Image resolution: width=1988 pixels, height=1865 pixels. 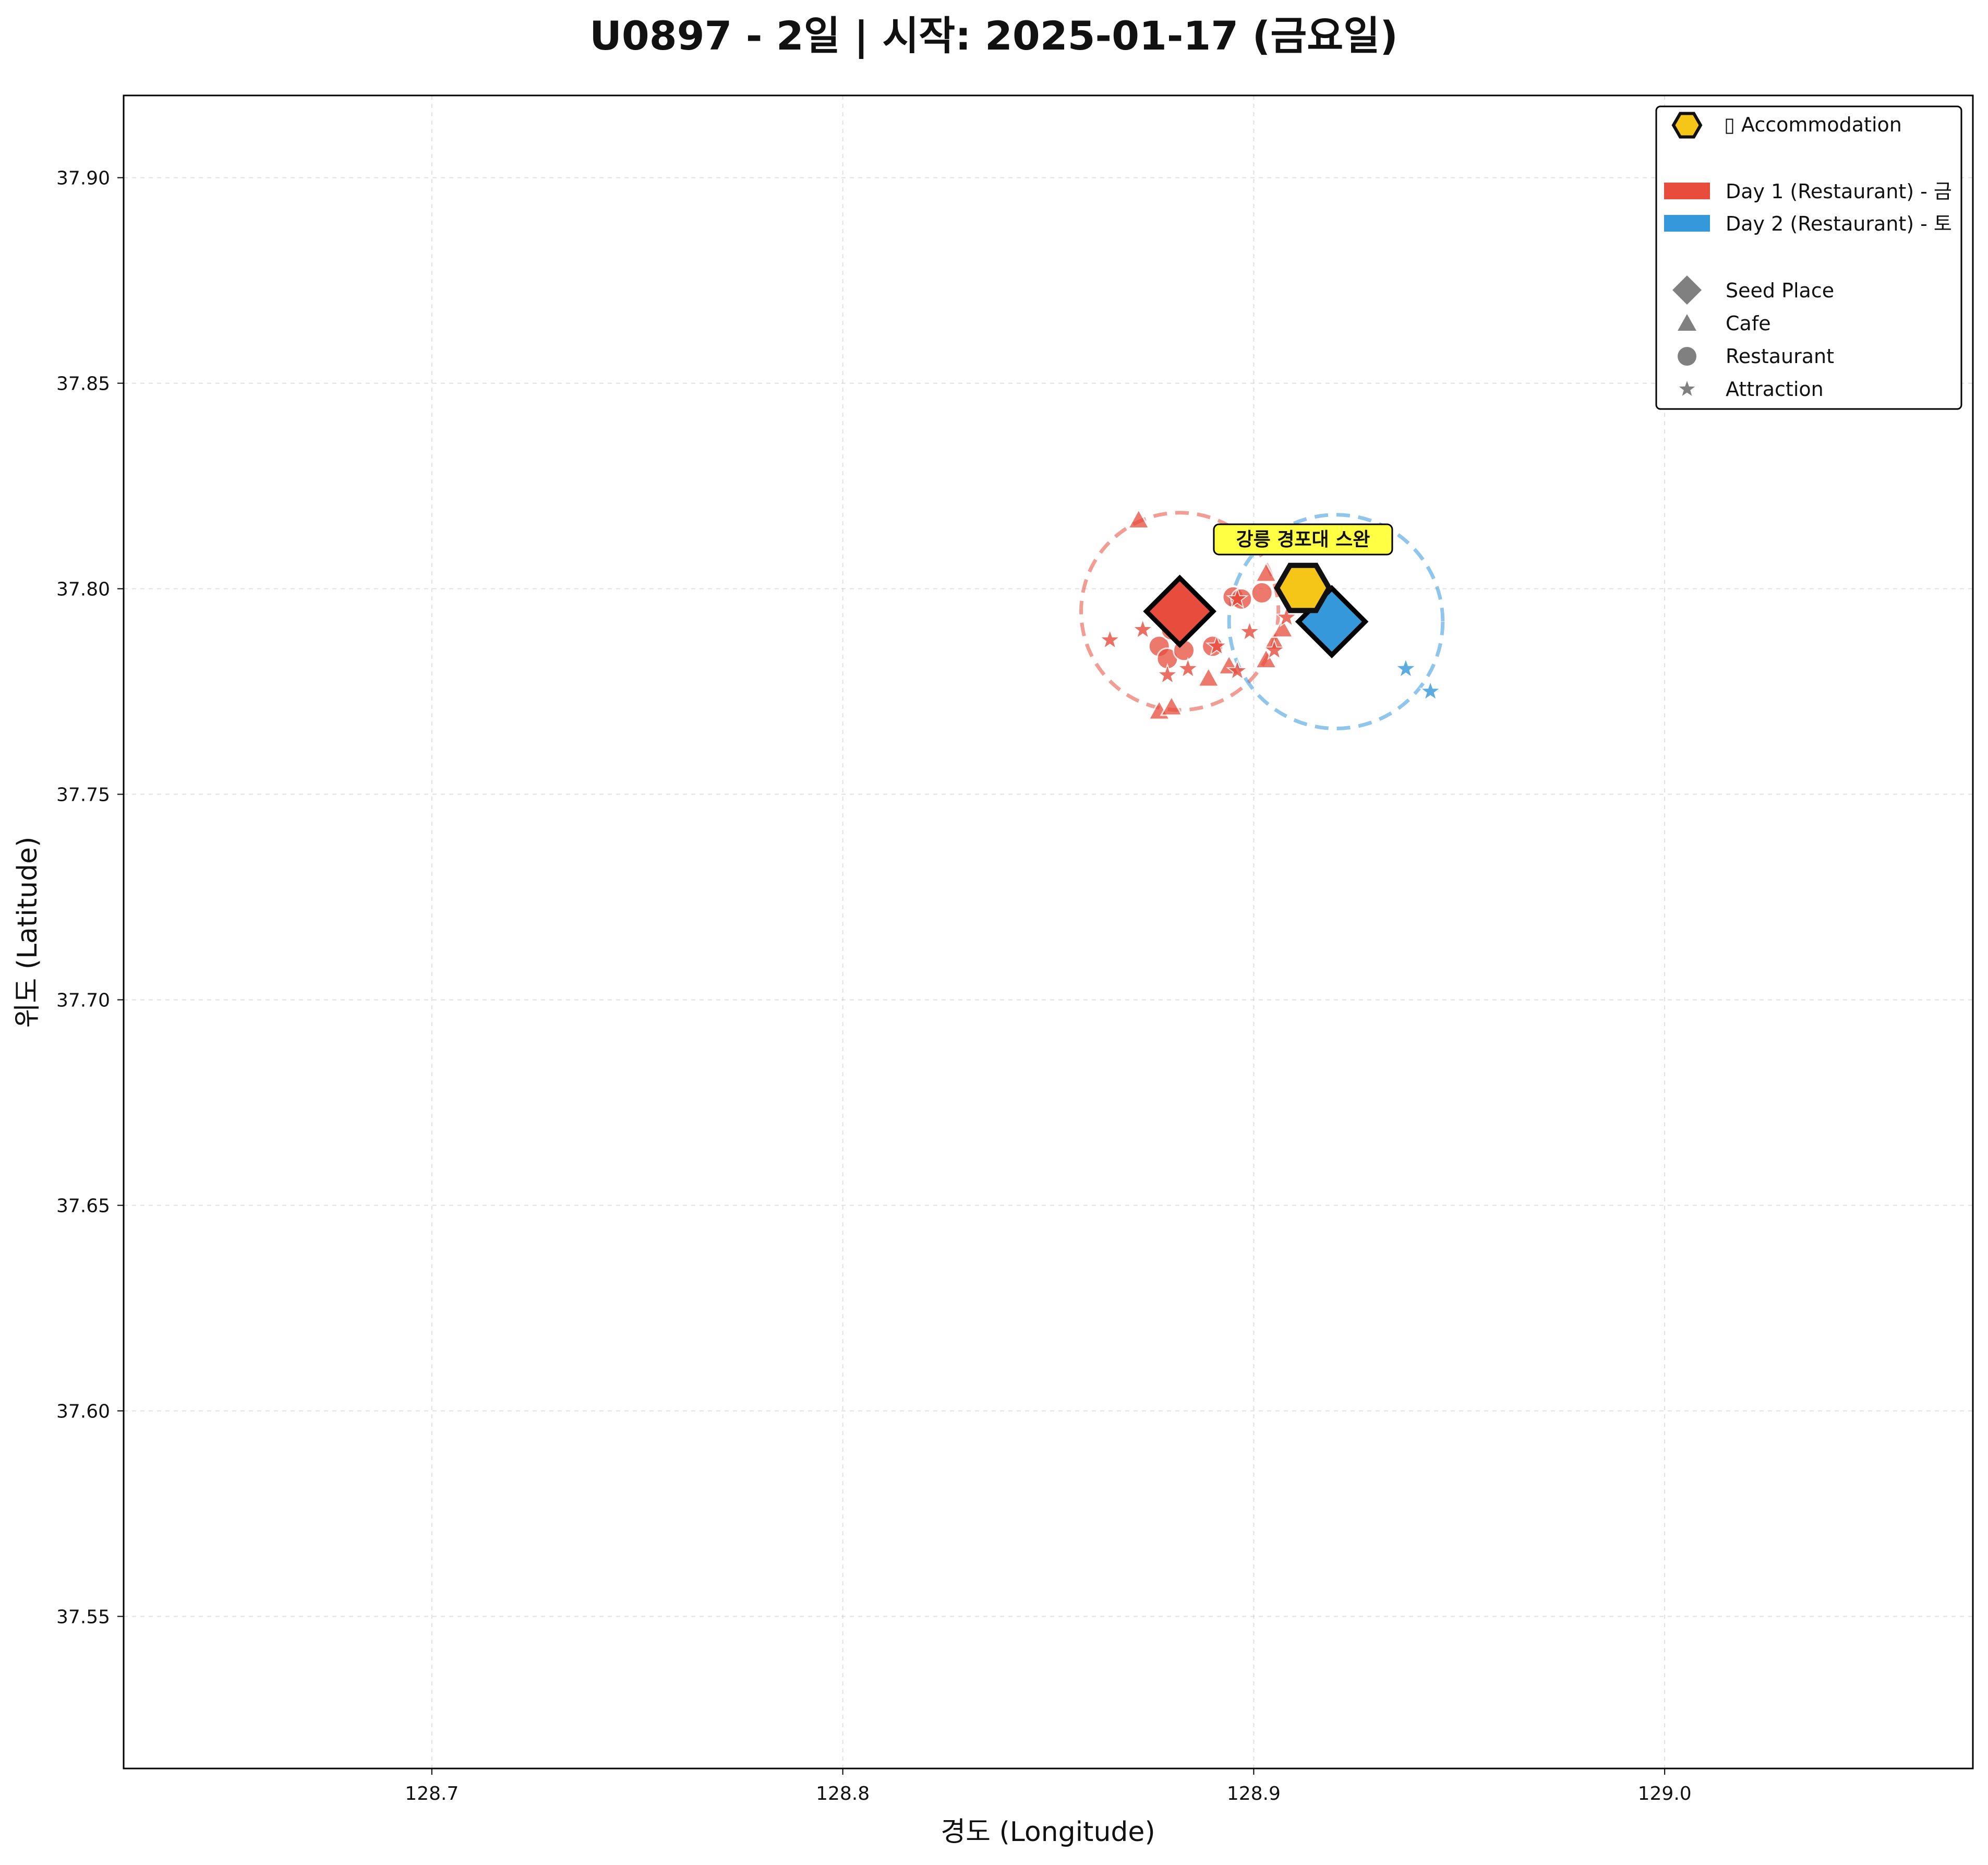 I want to click on x-tick-label: 128.7, so click(x=432, y=1793).